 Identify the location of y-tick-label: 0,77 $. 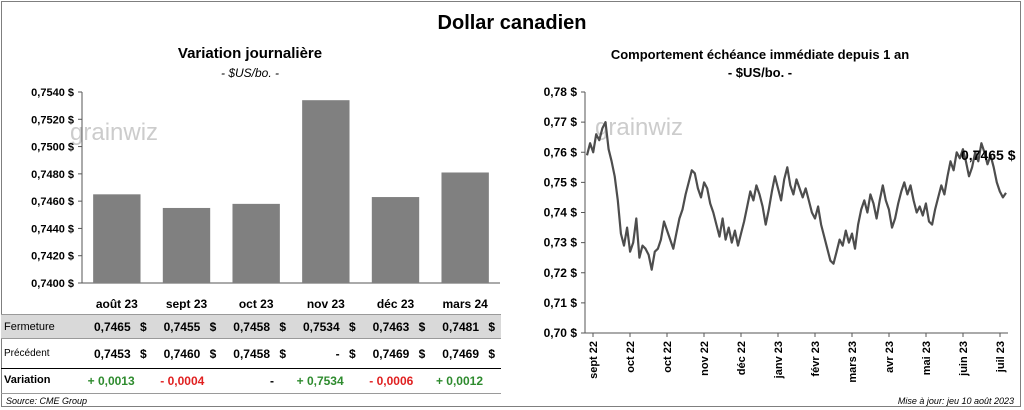
(561, 122).